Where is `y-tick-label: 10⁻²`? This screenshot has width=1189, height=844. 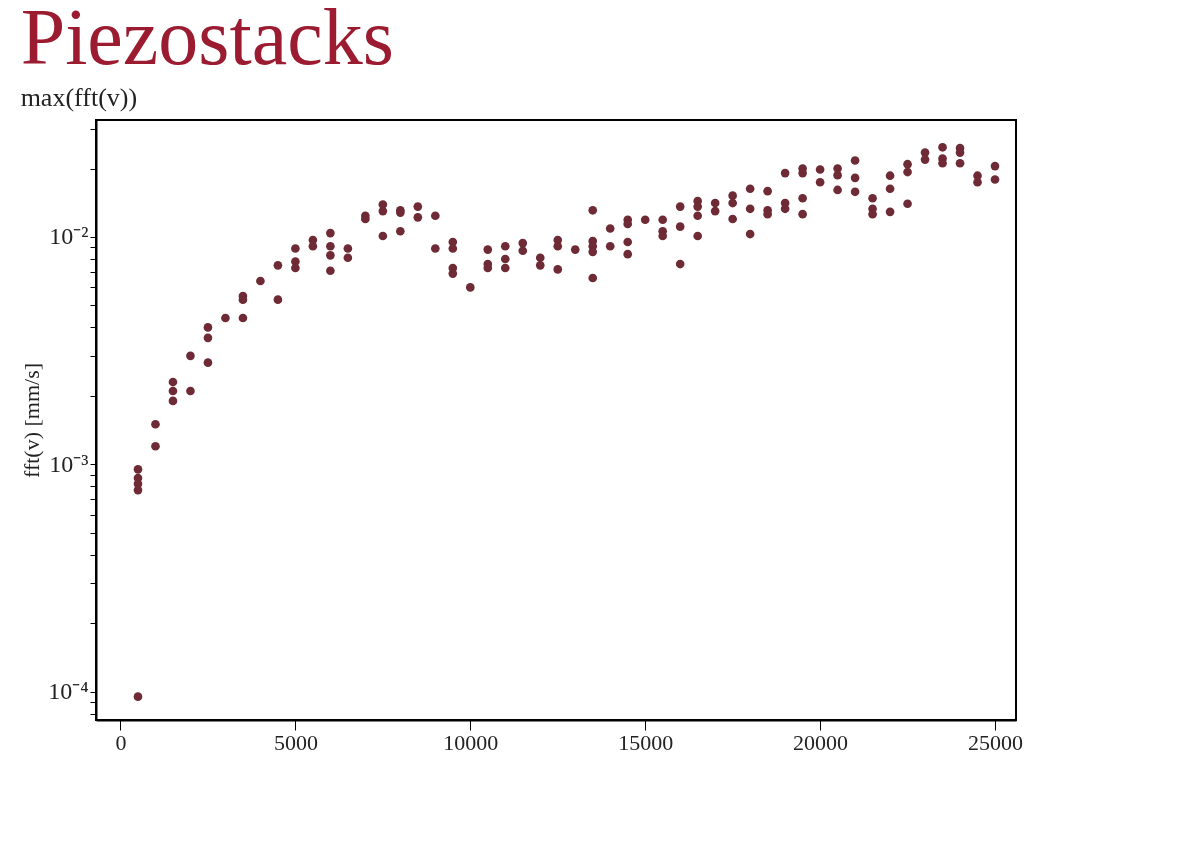 y-tick-label: 10⁻² is located at coordinates (69, 236).